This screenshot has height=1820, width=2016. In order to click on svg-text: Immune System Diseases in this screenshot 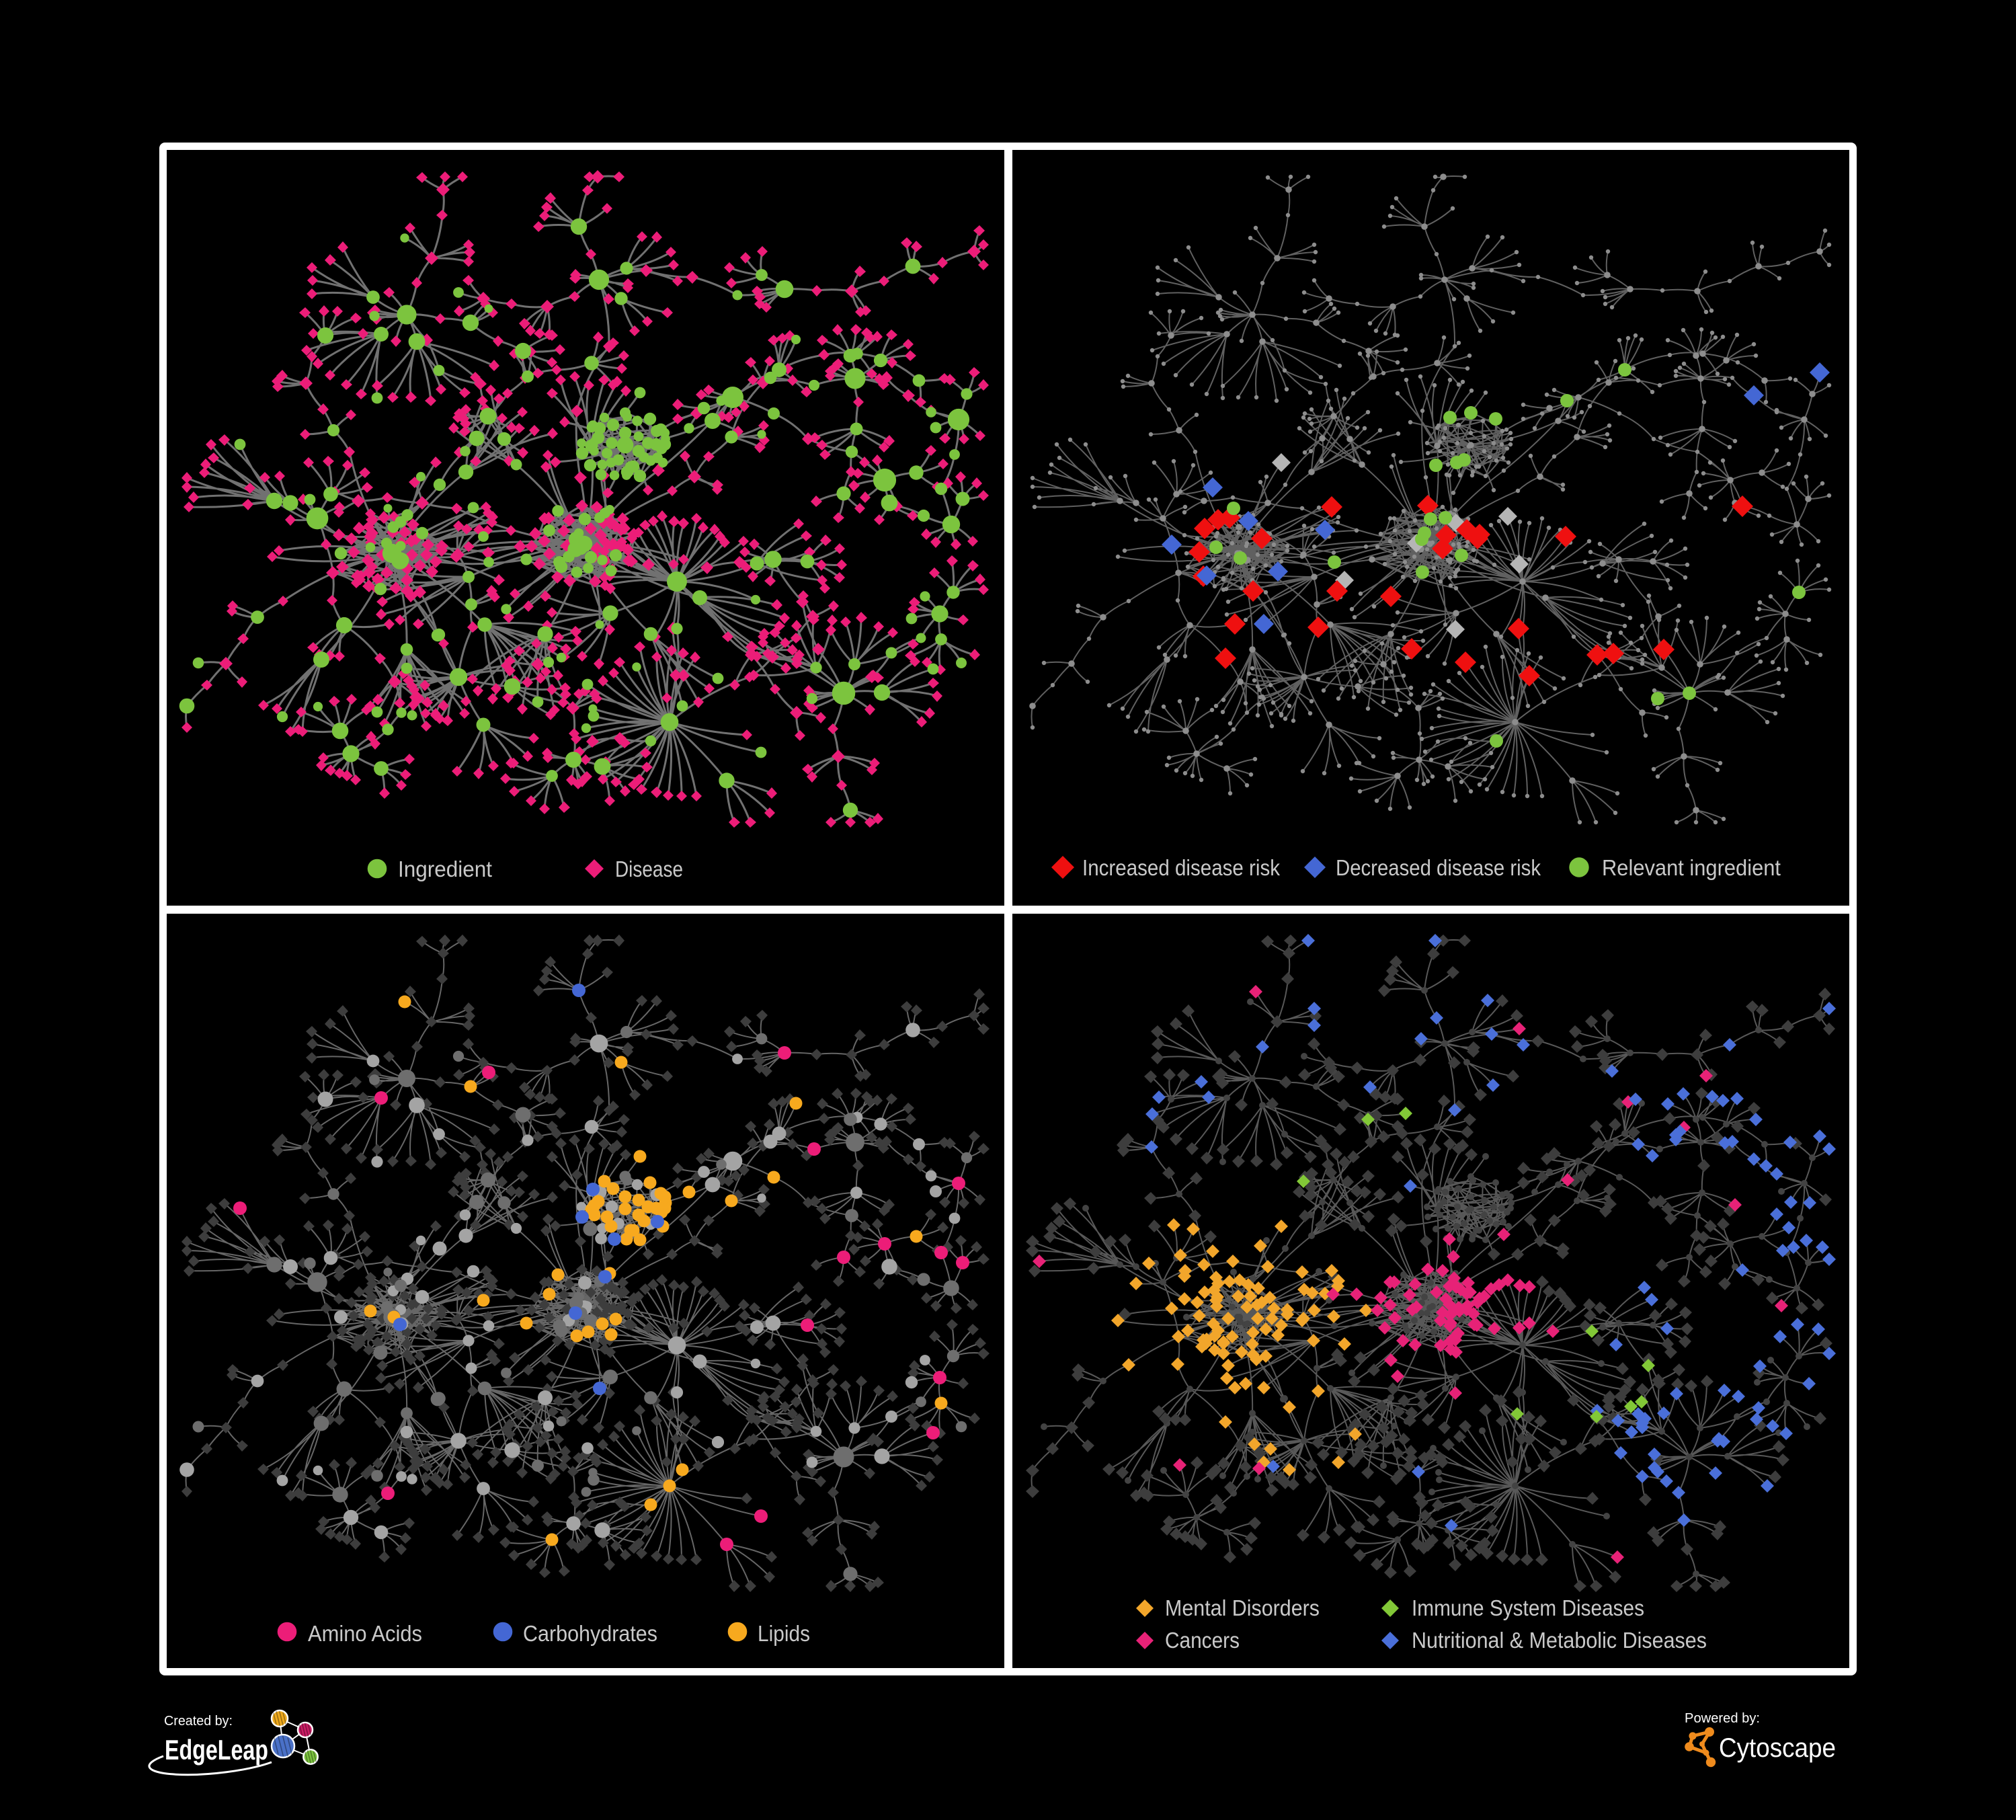, I will do `click(1528, 1607)`.